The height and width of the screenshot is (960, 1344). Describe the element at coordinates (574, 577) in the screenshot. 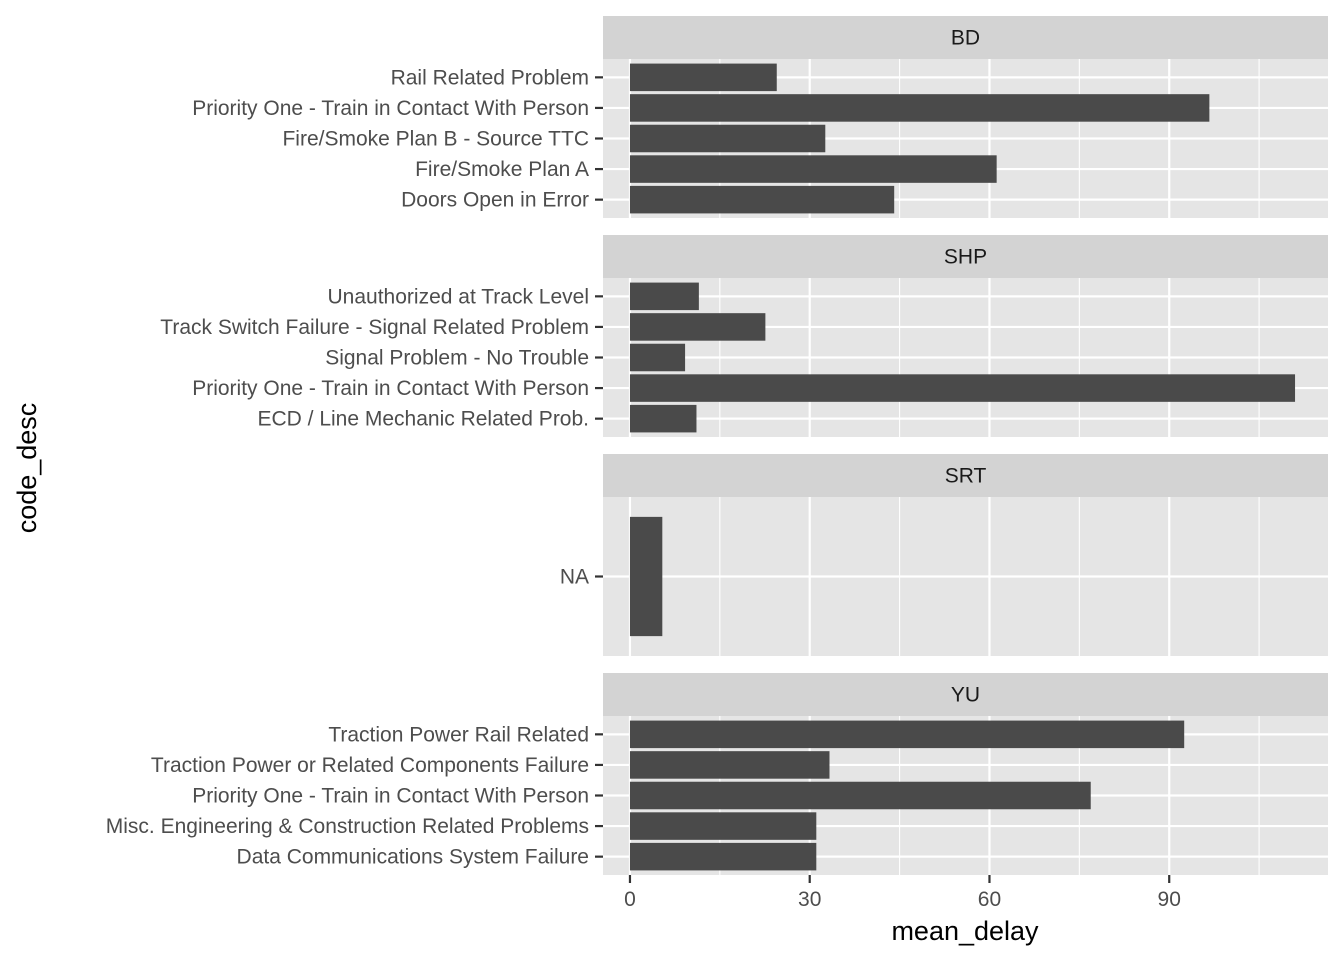

I see `y-tick-label: NA` at that location.